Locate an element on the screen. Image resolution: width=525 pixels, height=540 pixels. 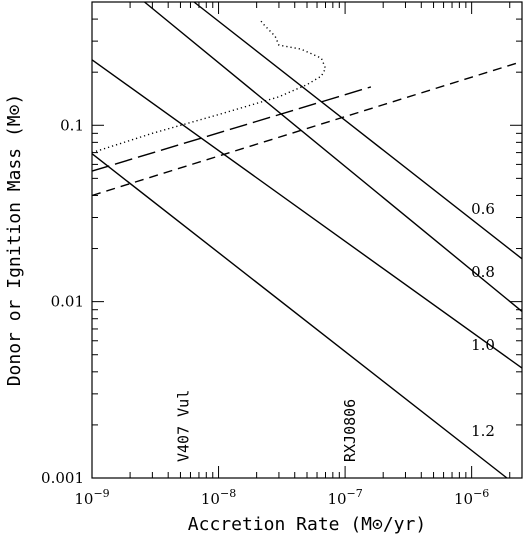
series-line-long-dashed is located at coordinates (231, 129).